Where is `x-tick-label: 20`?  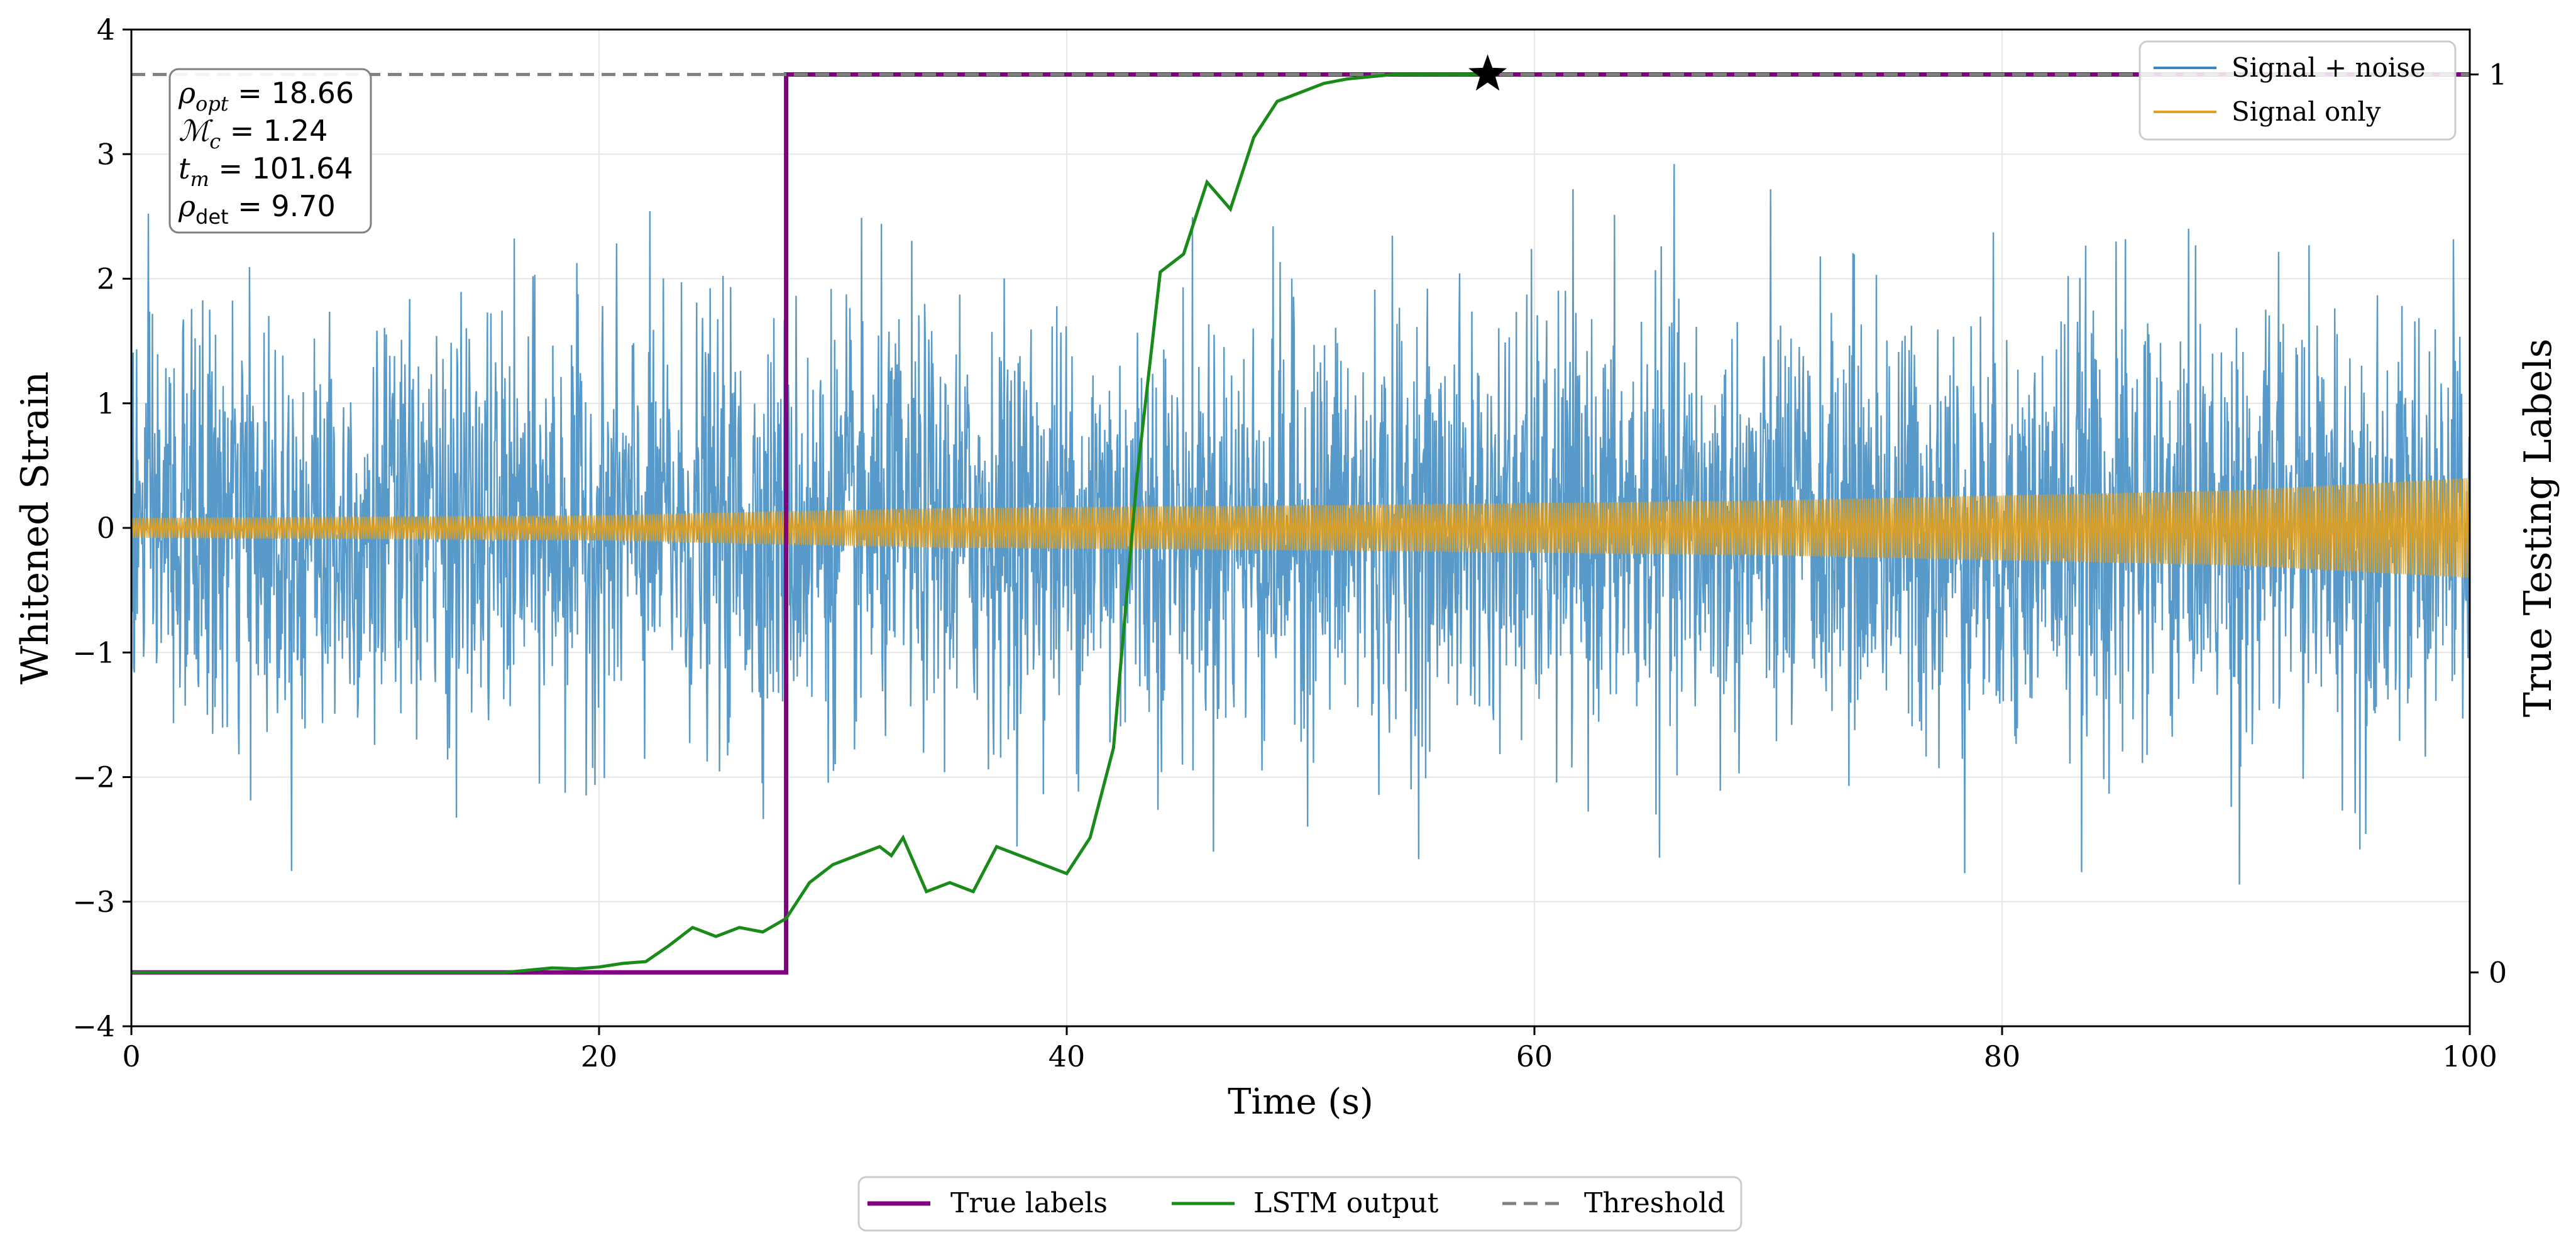
x-tick-label: 20 is located at coordinates (599, 1056).